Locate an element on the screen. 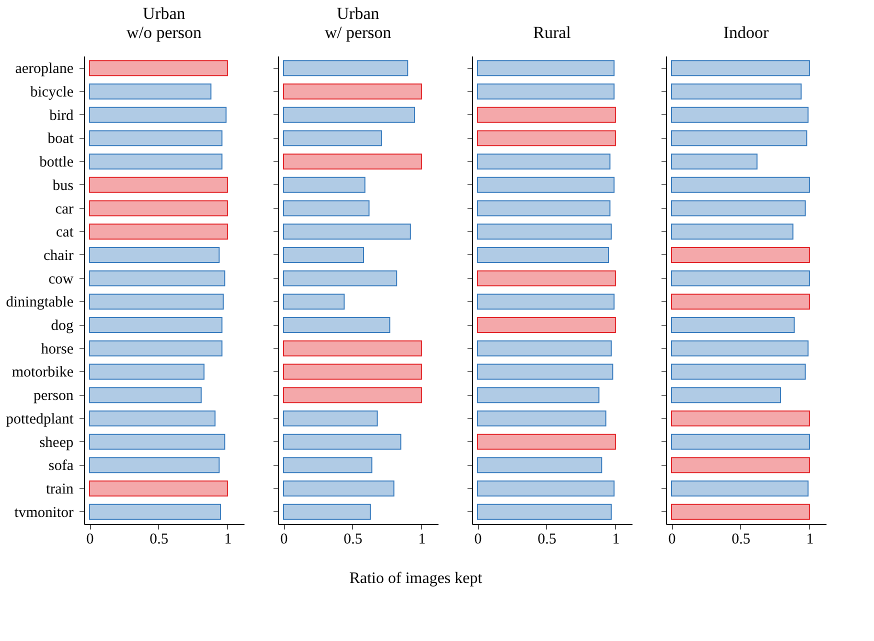  y-tick-label: cat is located at coordinates (65, 232).